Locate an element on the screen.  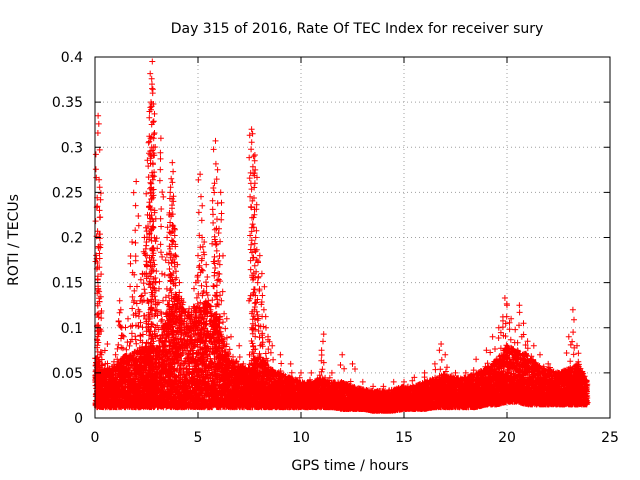
x-tick-label: 15 is located at coordinates (404, 438).